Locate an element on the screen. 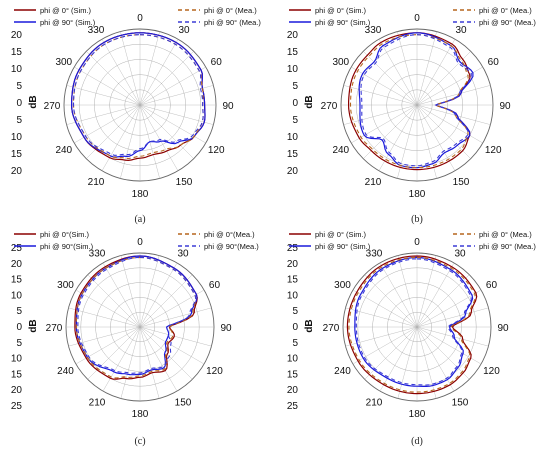  legend-label: phi @ 0°(Mea.) is located at coordinates (229, 234).